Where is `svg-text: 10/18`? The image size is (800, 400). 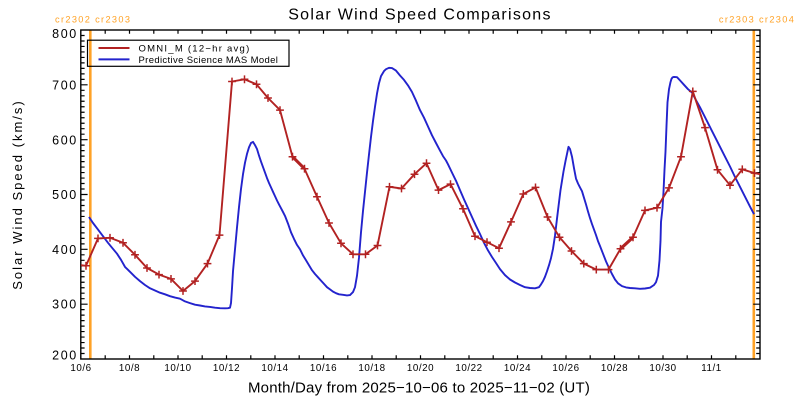
svg-text: 10/18 is located at coordinates (371, 368).